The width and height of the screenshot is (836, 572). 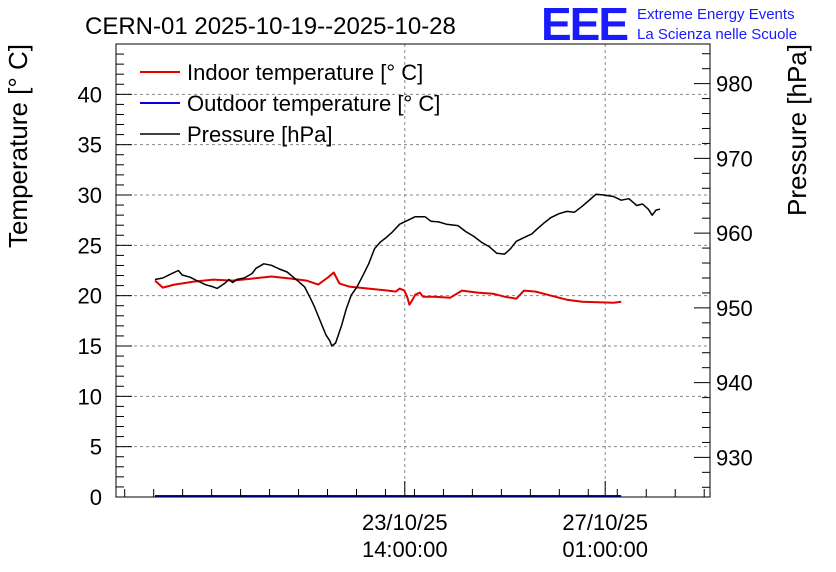 What do you see at coordinates (90, 245) in the screenshot?
I see `left-tick-label: 25` at bounding box center [90, 245].